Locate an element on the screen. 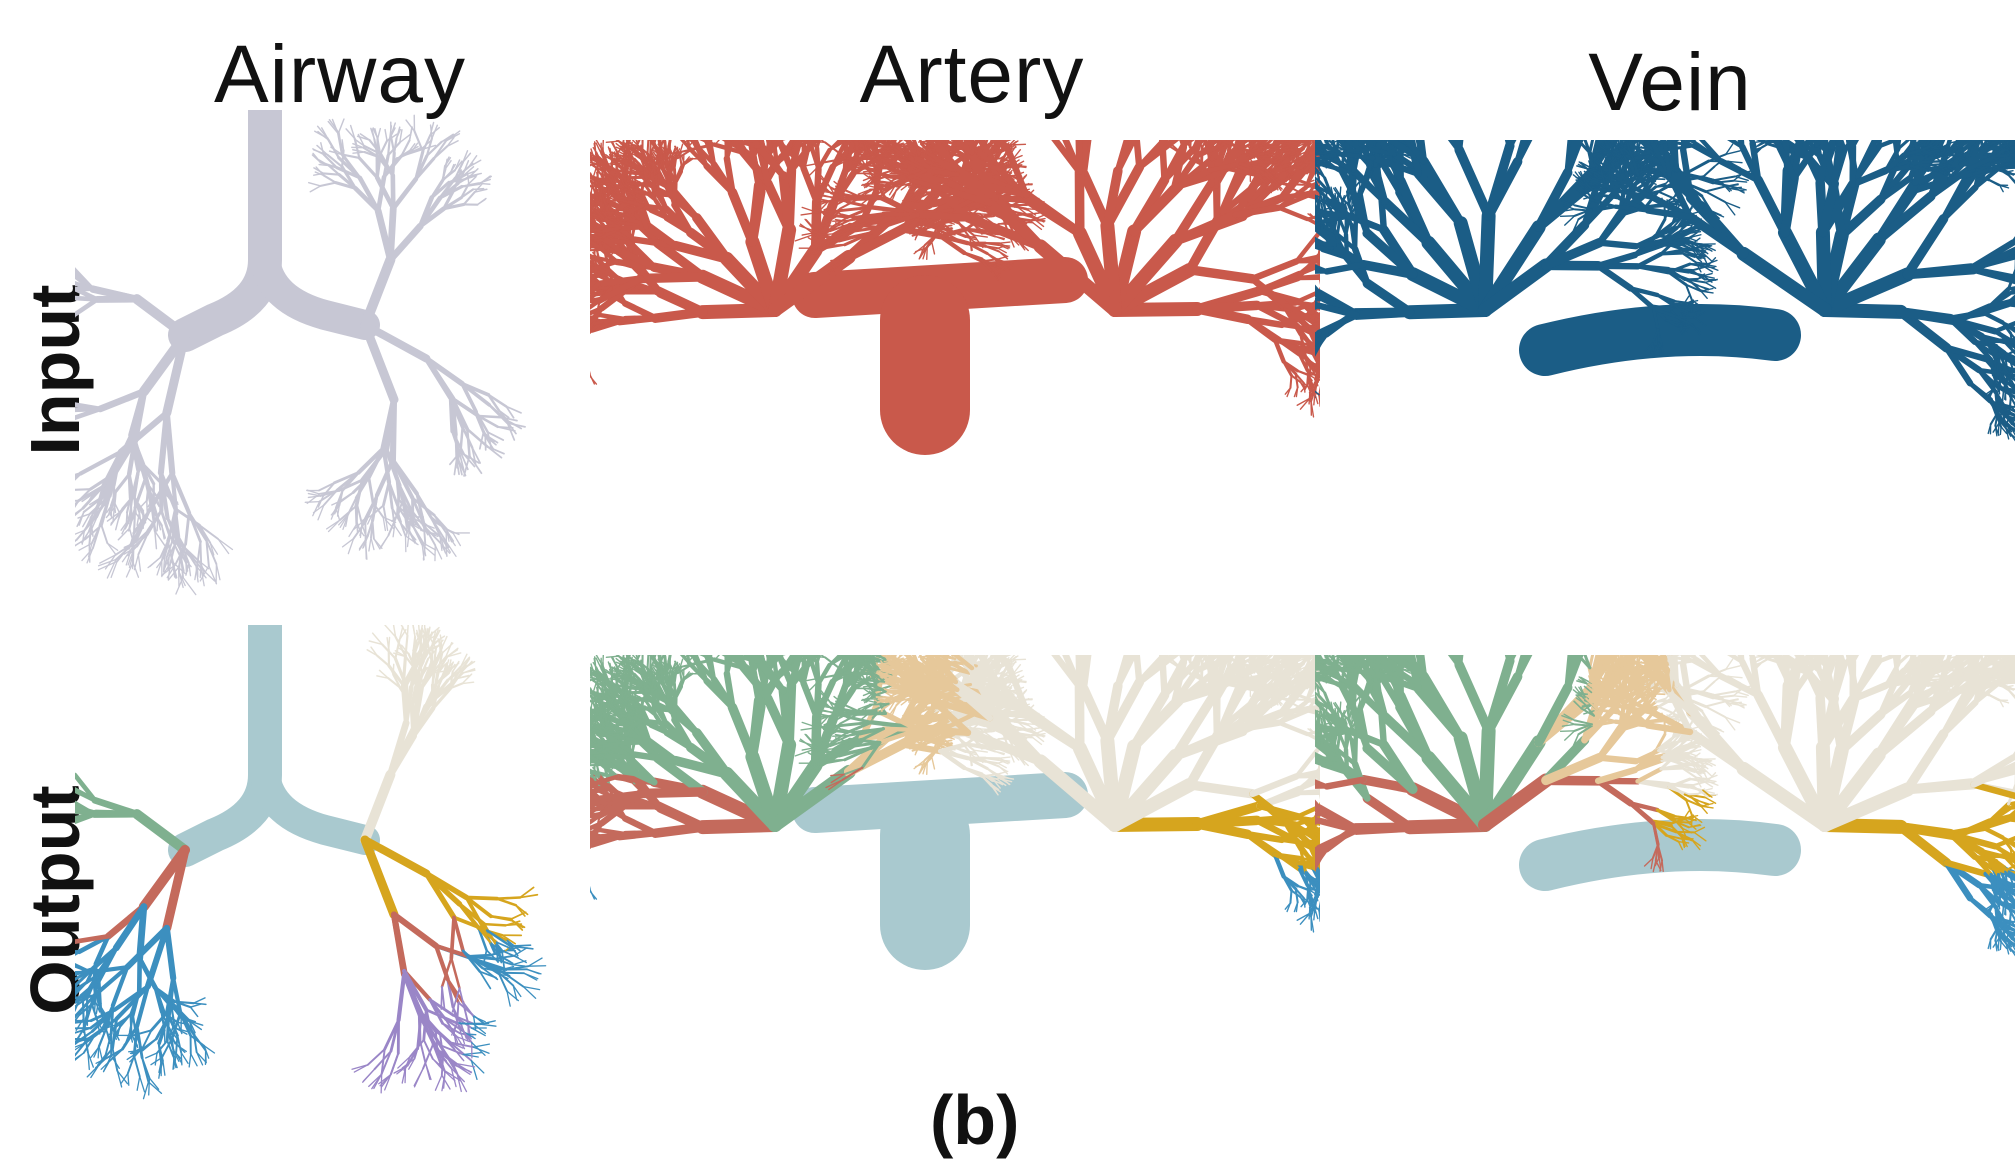 The width and height of the screenshot is (2016, 1160). artery-input-panel is located at coordinates (955, 380).